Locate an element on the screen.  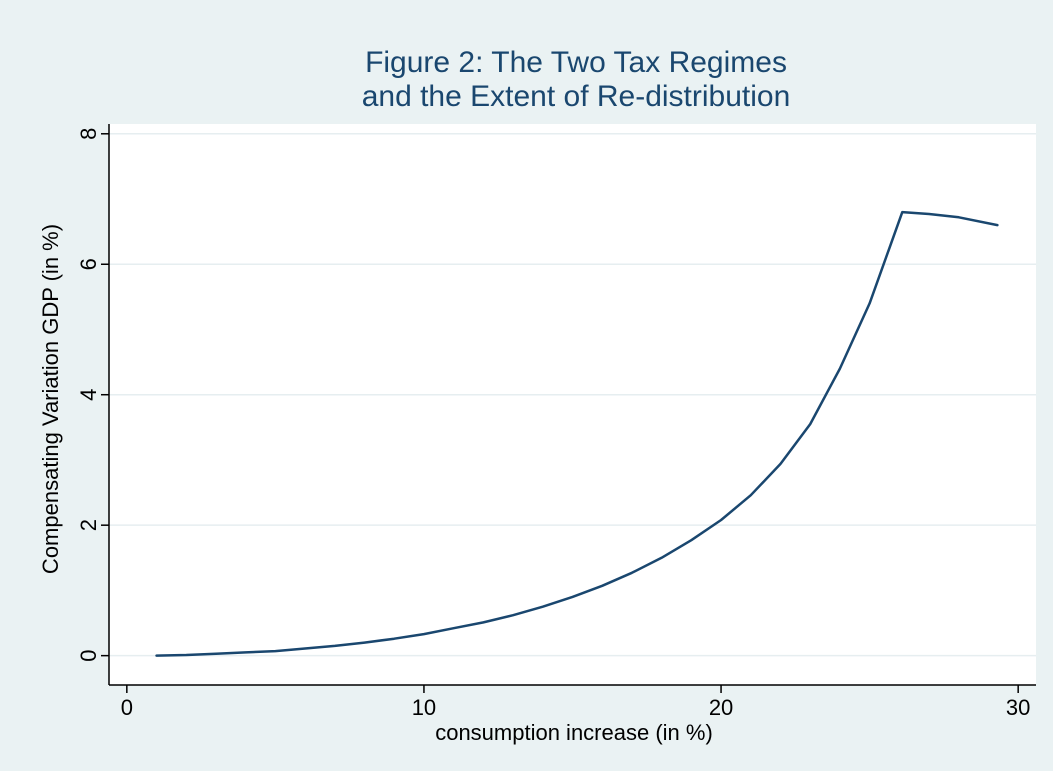
x-tick-label: 0 is located at coordinates (127, 707).